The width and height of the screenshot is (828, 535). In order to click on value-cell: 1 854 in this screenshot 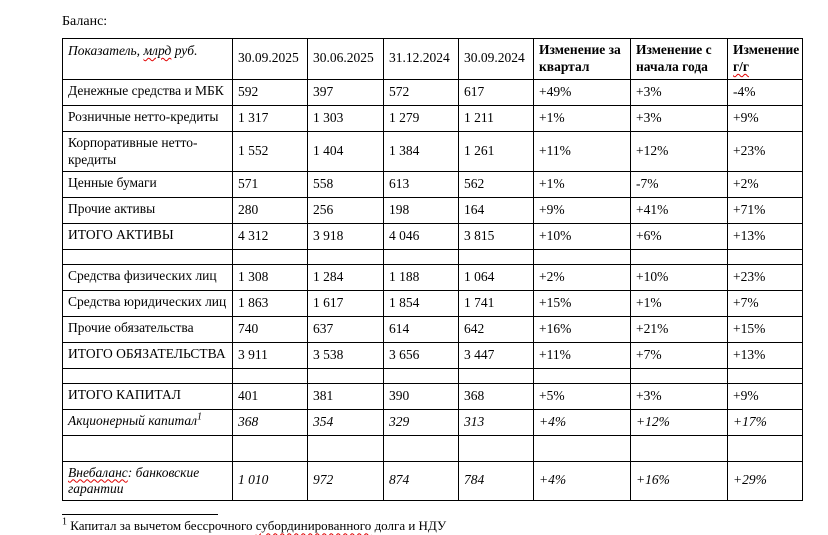, I will do `click(421, 303)`.